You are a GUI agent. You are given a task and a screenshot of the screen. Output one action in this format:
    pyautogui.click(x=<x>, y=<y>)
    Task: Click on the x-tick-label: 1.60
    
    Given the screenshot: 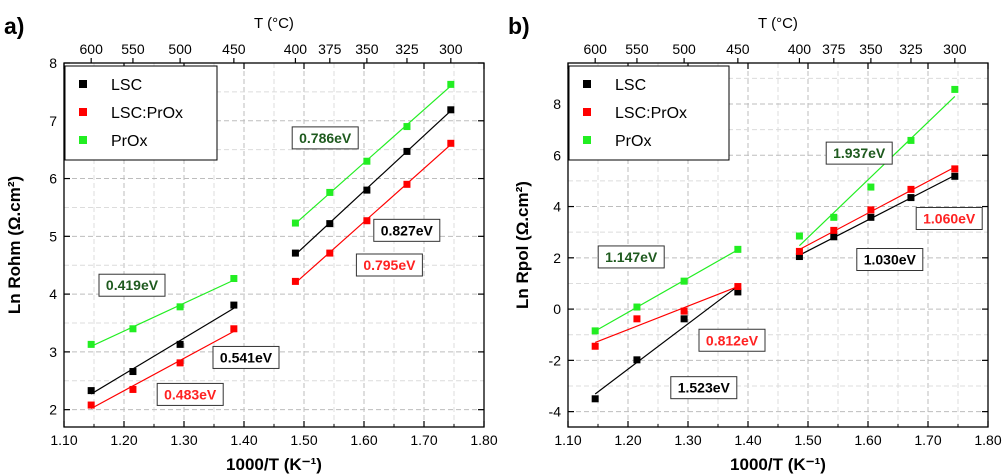 What is the action you would take?
    pyautogui.click(x=363, y=440)
    